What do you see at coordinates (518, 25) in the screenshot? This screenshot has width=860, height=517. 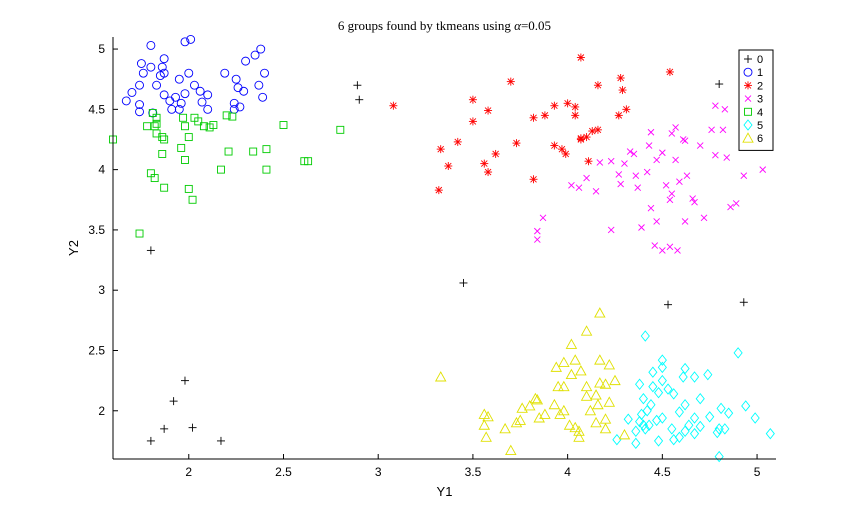 I see `chart-title-alpha: α` at bounding box center [518, 25].